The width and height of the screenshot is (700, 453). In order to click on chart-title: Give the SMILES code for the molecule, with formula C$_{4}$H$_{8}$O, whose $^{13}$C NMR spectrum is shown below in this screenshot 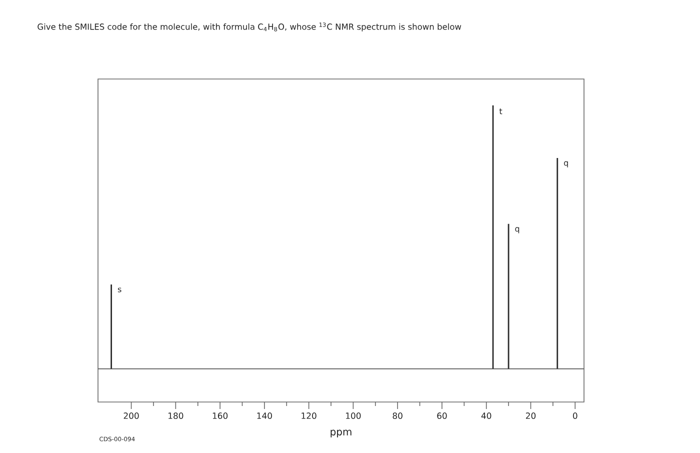, I will do `click(250, 27)`.